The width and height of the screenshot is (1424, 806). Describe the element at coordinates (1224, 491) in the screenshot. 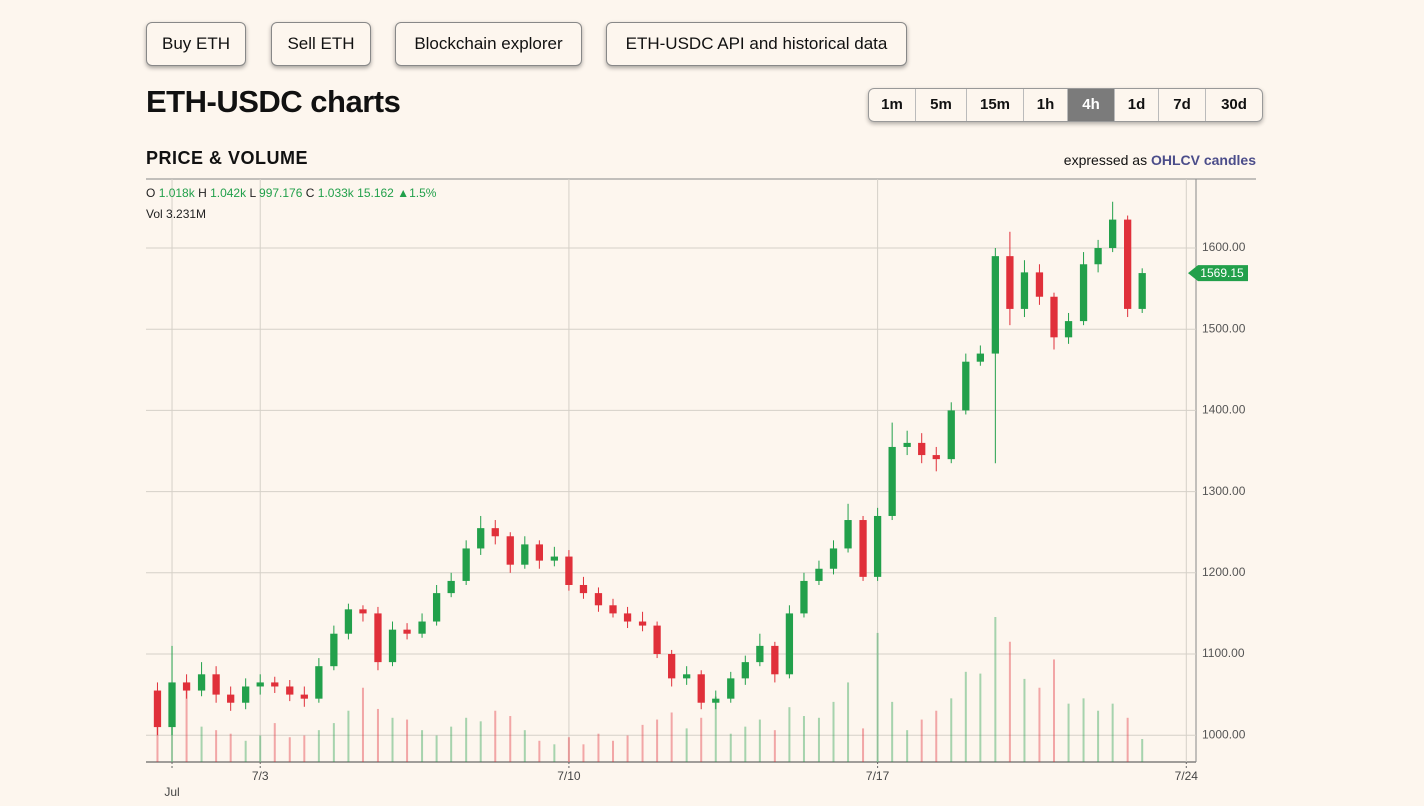

I see `y-tick-label: 1300.00` at that location.